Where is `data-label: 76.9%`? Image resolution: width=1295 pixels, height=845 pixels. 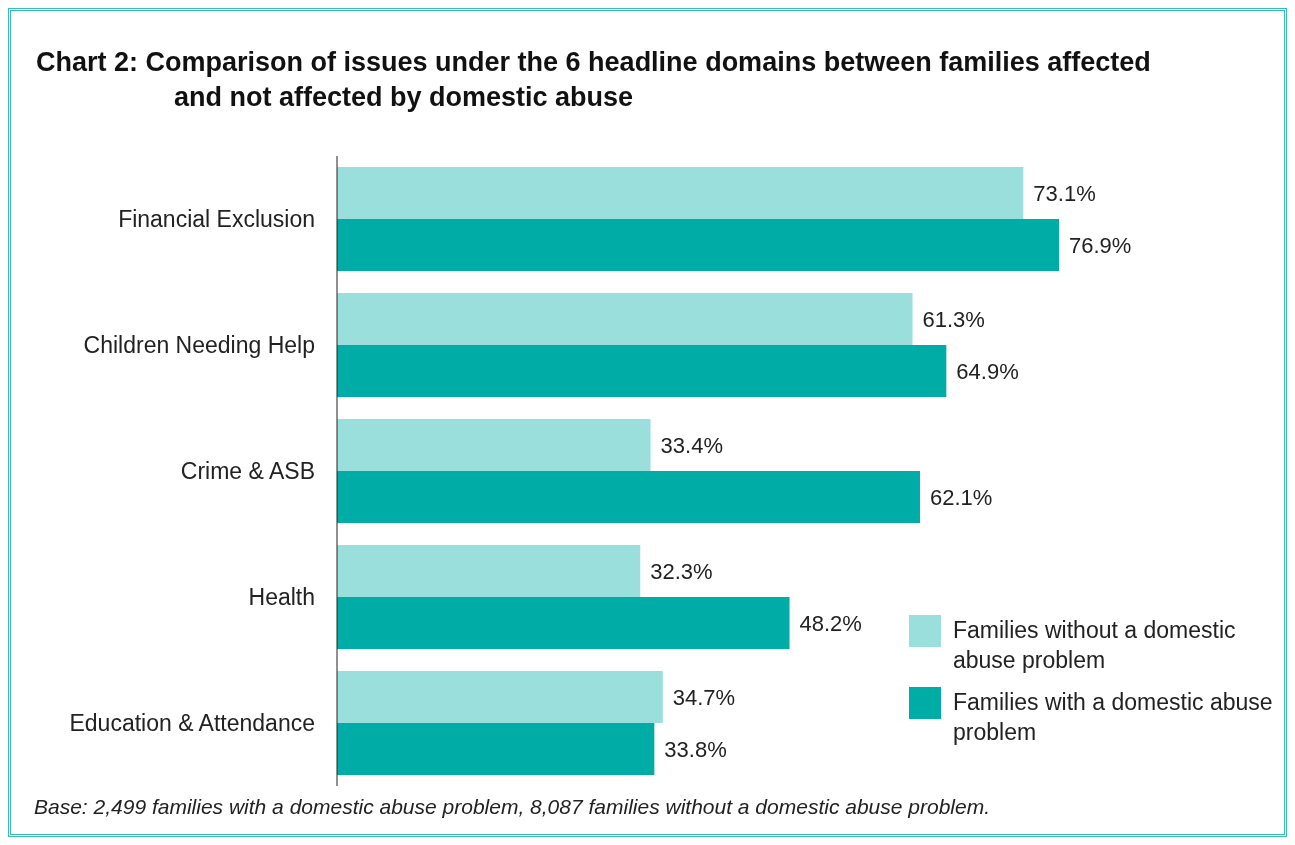
data-label: 76.9% is located at coordinates (1100, 245).